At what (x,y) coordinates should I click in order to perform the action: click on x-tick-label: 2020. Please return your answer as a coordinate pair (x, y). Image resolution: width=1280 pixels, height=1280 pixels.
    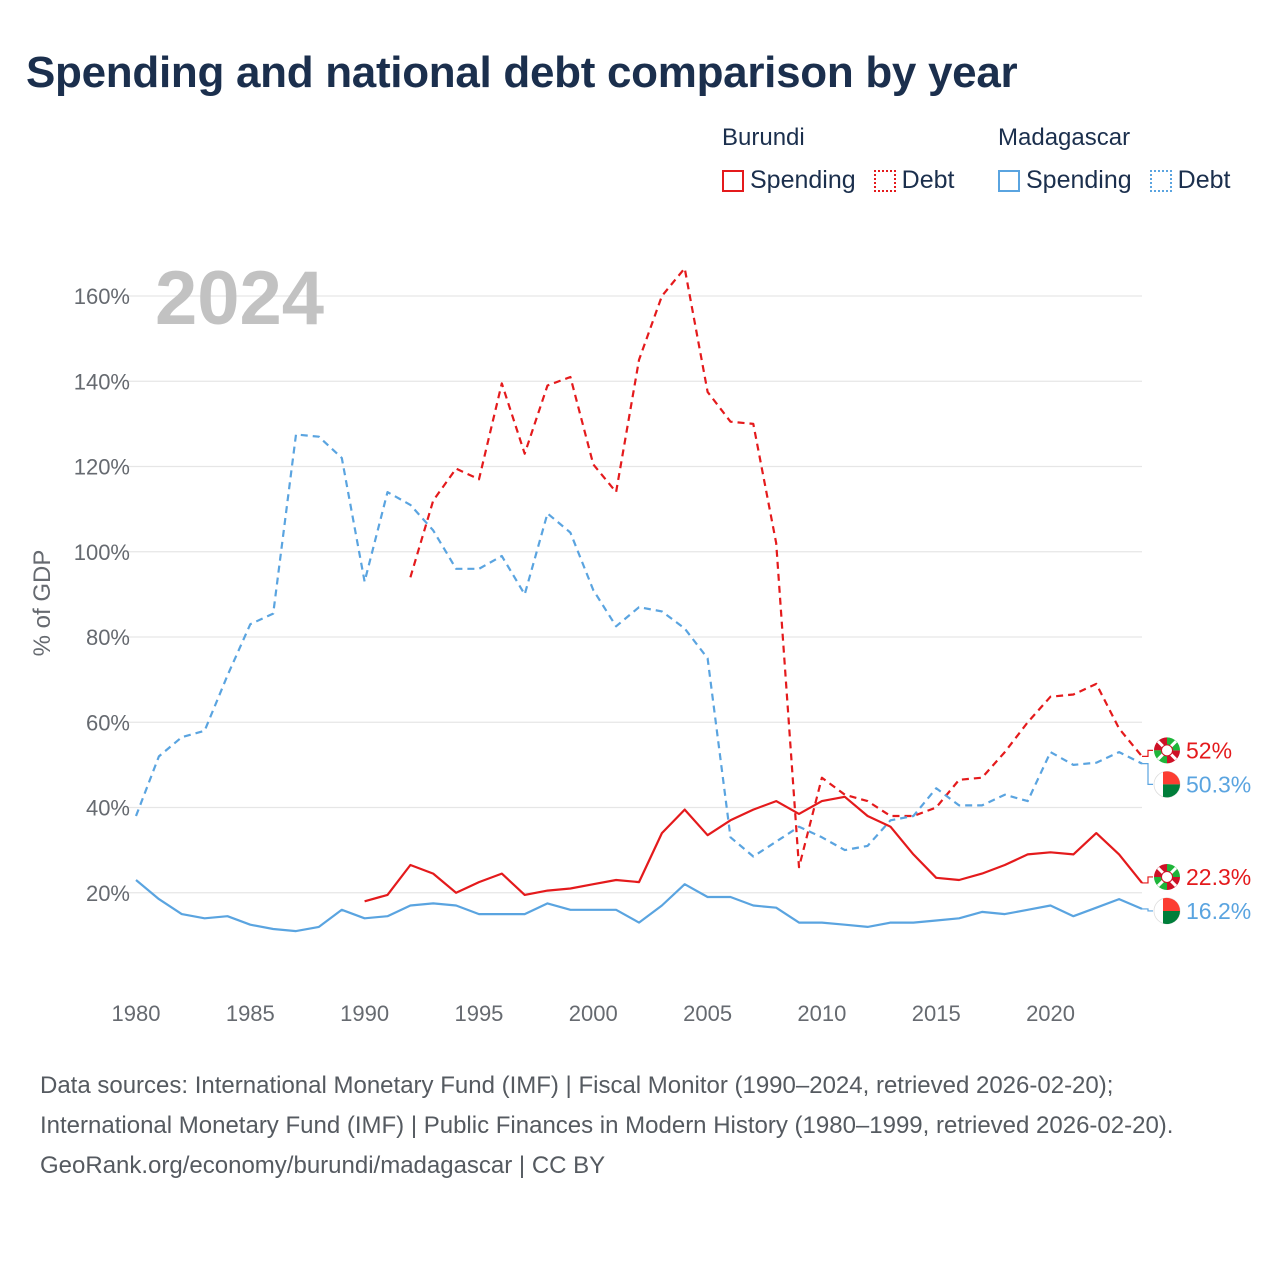
    Looking at the image, I should click on (1050, 1013).